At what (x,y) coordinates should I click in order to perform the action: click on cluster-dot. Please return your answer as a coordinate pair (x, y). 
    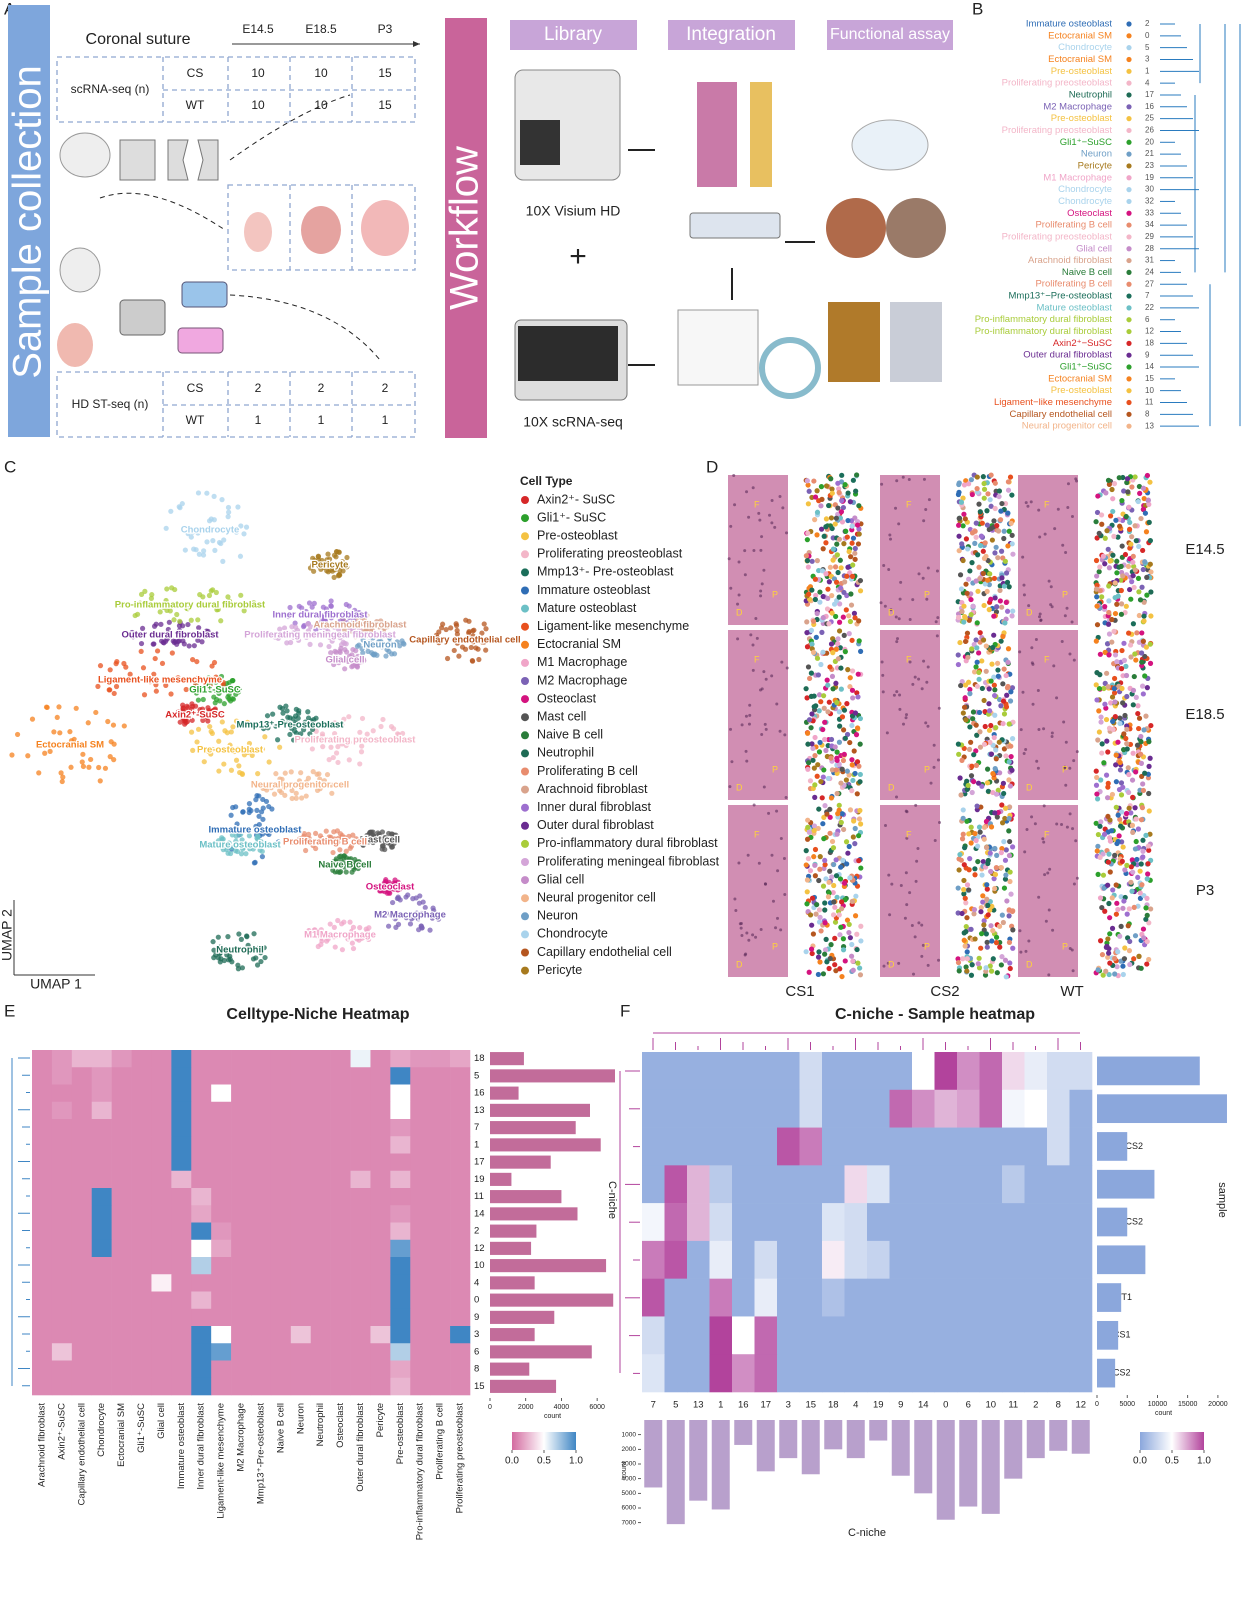
    Looking at the image, I should click on (1129, 48).